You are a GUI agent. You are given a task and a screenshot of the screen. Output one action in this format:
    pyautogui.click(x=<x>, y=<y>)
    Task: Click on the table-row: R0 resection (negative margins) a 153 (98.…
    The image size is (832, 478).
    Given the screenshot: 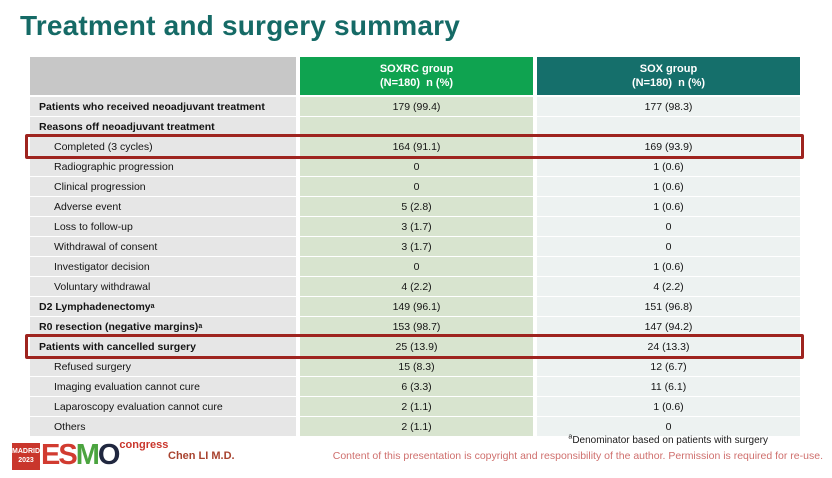 What is the action you would take?
    pyautogui.click(x=415, y=326)
    